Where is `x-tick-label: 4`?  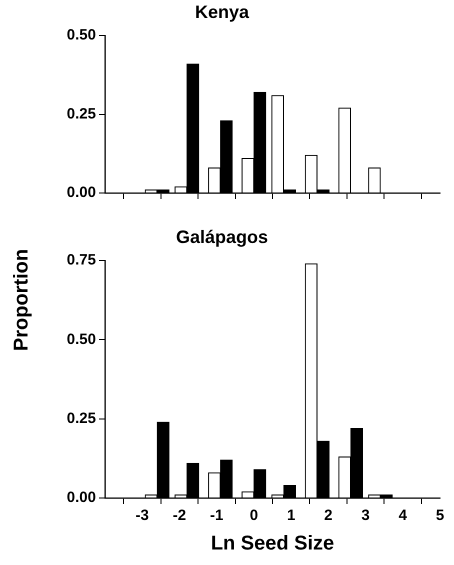
x-tick-label: 4 is located at coordinates (403, 515).